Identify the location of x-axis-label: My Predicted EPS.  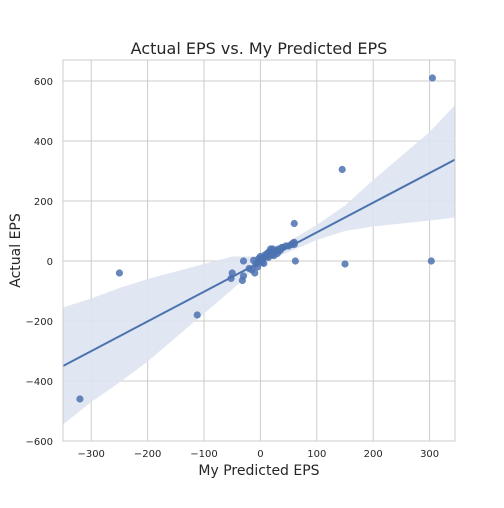
(258, 471).